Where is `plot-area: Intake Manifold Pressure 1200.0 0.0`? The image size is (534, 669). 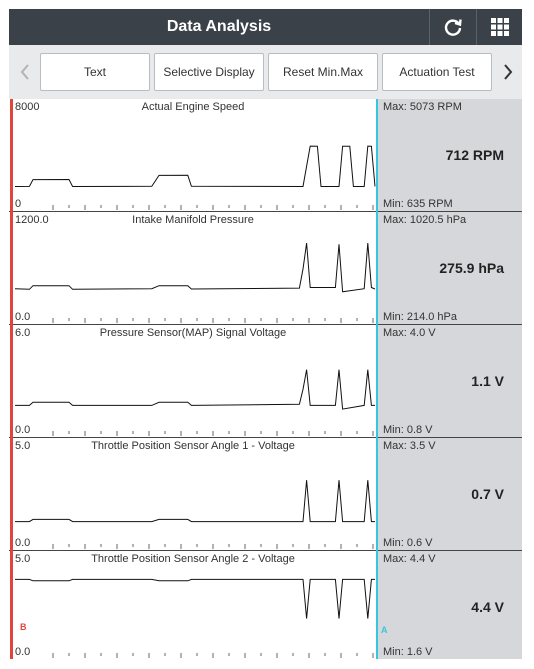 plot-area: Intake Manifold Pressure 1200.0 0.0 is located at coordinates (195, 268).